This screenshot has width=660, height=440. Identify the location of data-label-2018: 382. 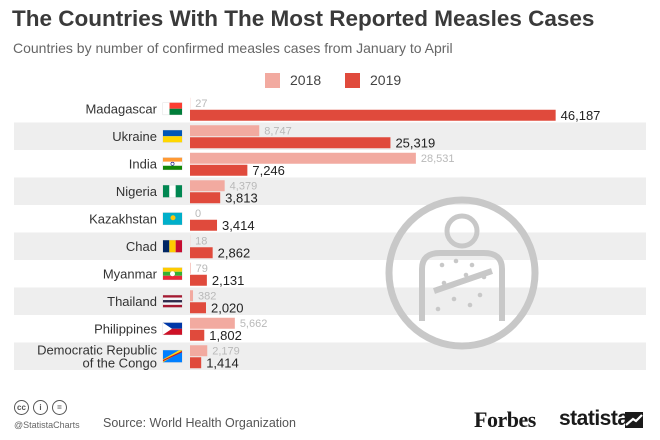
(207, 296).